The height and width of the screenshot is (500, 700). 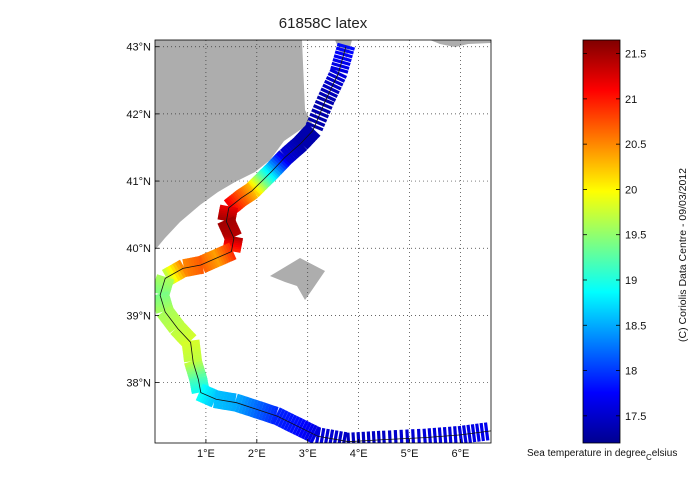 I want to click on longitude-axis: 1°E 2°E 3°E 4°E 5°E 6°E, so click(x=333, y=449).